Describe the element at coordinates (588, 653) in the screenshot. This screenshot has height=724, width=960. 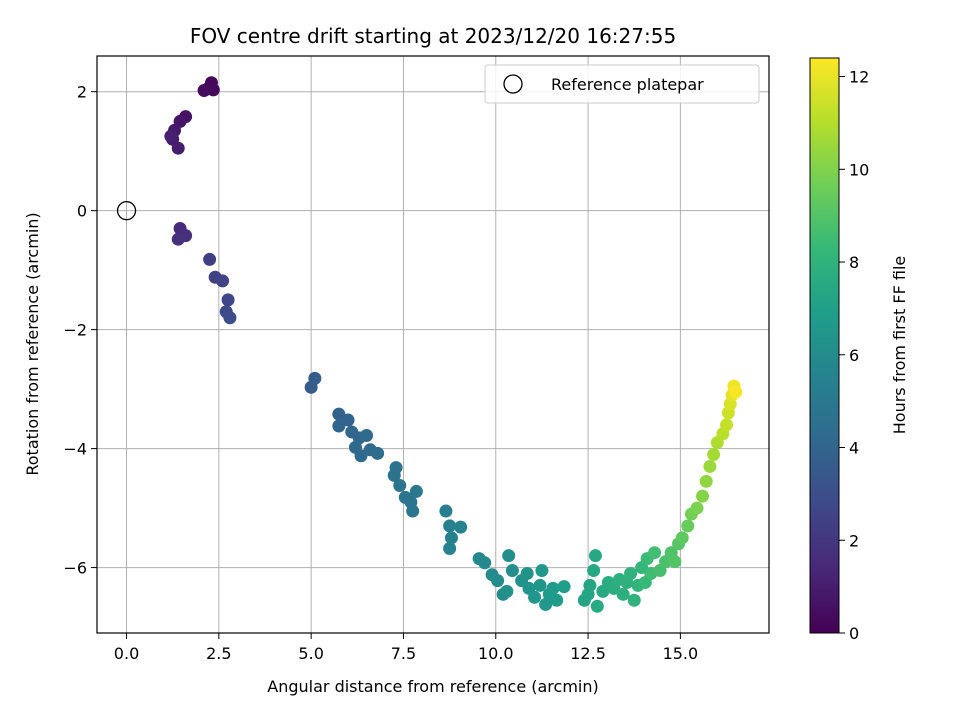
I see `x-tick-label: 12.5` at that location.